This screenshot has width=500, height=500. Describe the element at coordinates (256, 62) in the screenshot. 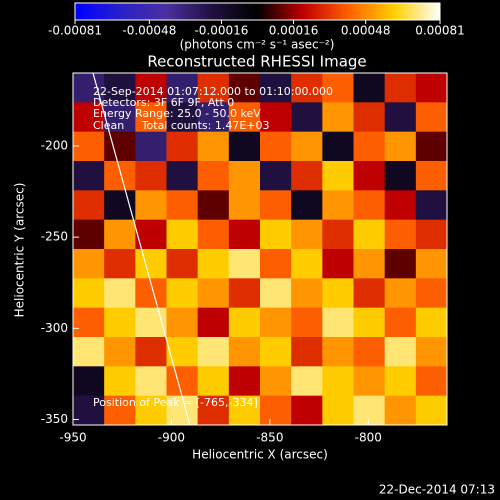

I see `chart-title: Reconstructed RHESSI Image` at that location.